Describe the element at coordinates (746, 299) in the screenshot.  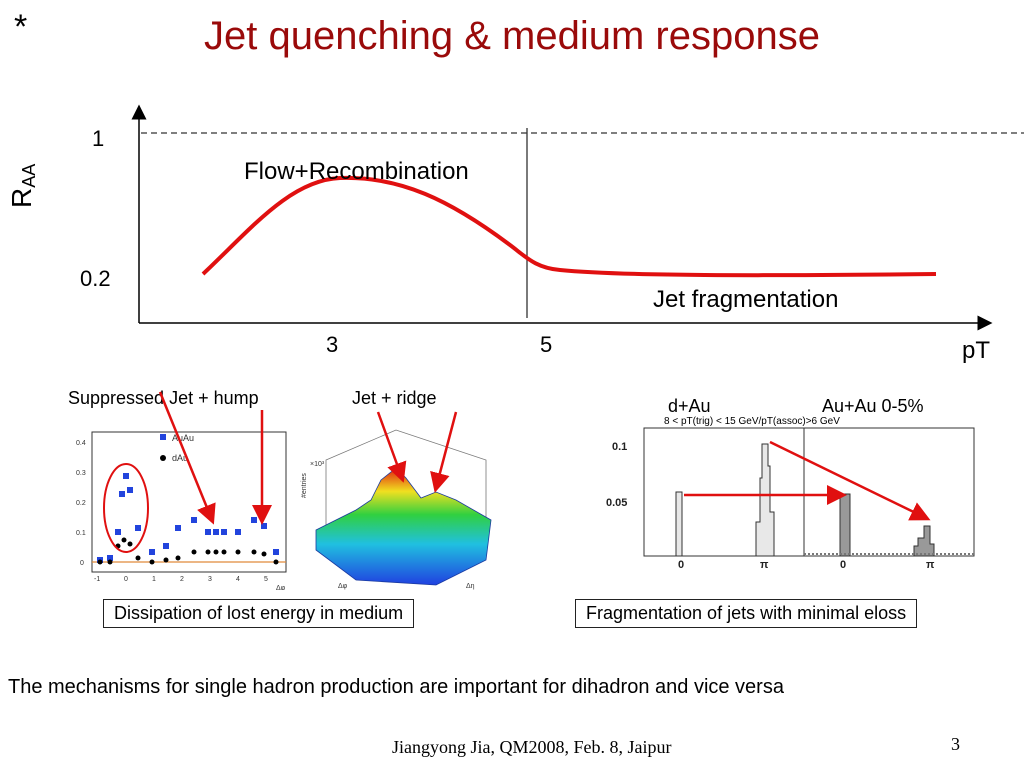
I see `jet-fragmentation-label: Jet fragmentation` at that location.